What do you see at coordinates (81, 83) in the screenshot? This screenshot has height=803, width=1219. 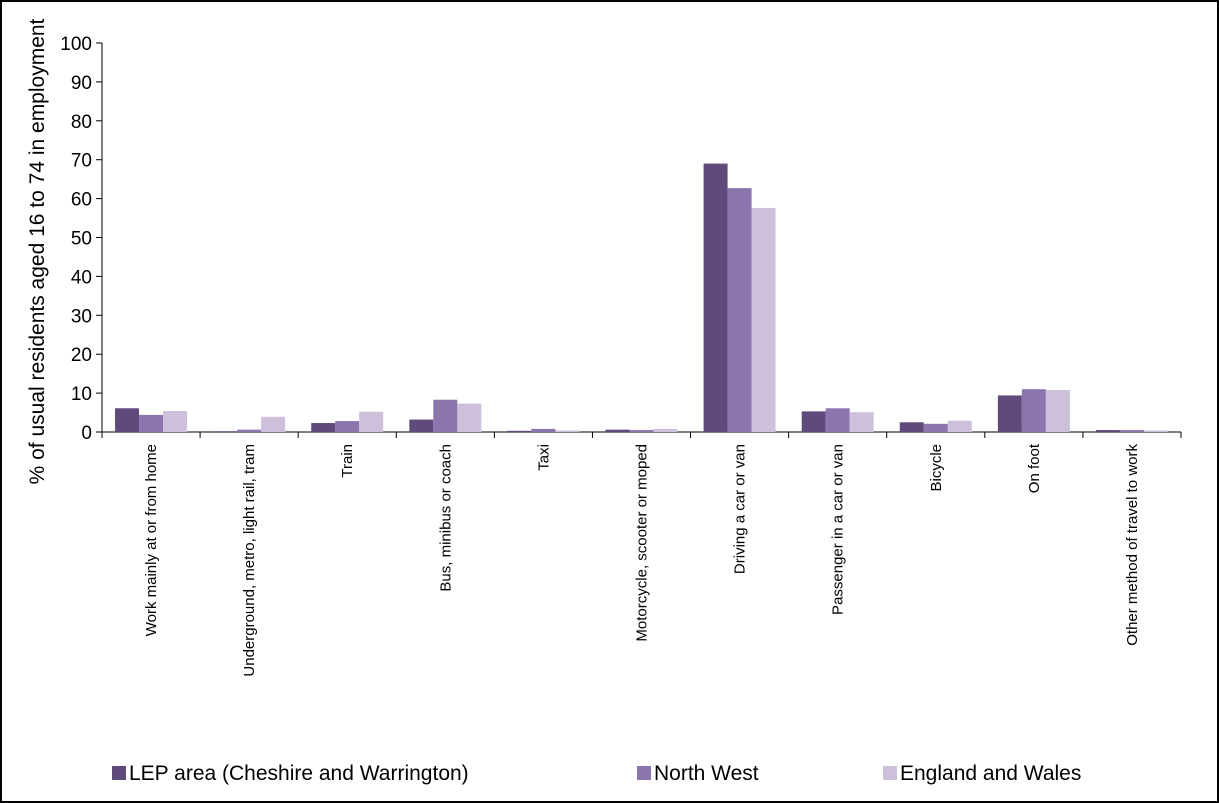 I see `y-tick-label: 90` at bounding box center [81, 83].